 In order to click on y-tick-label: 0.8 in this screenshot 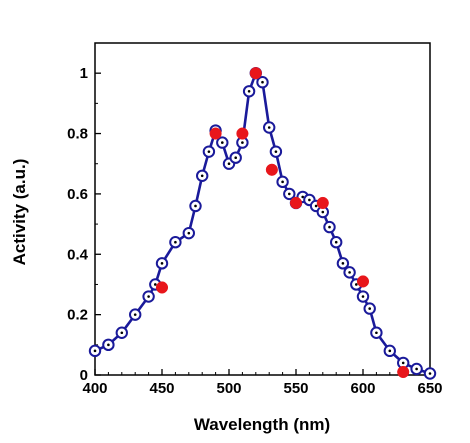, I will do `click(77, 134)`.